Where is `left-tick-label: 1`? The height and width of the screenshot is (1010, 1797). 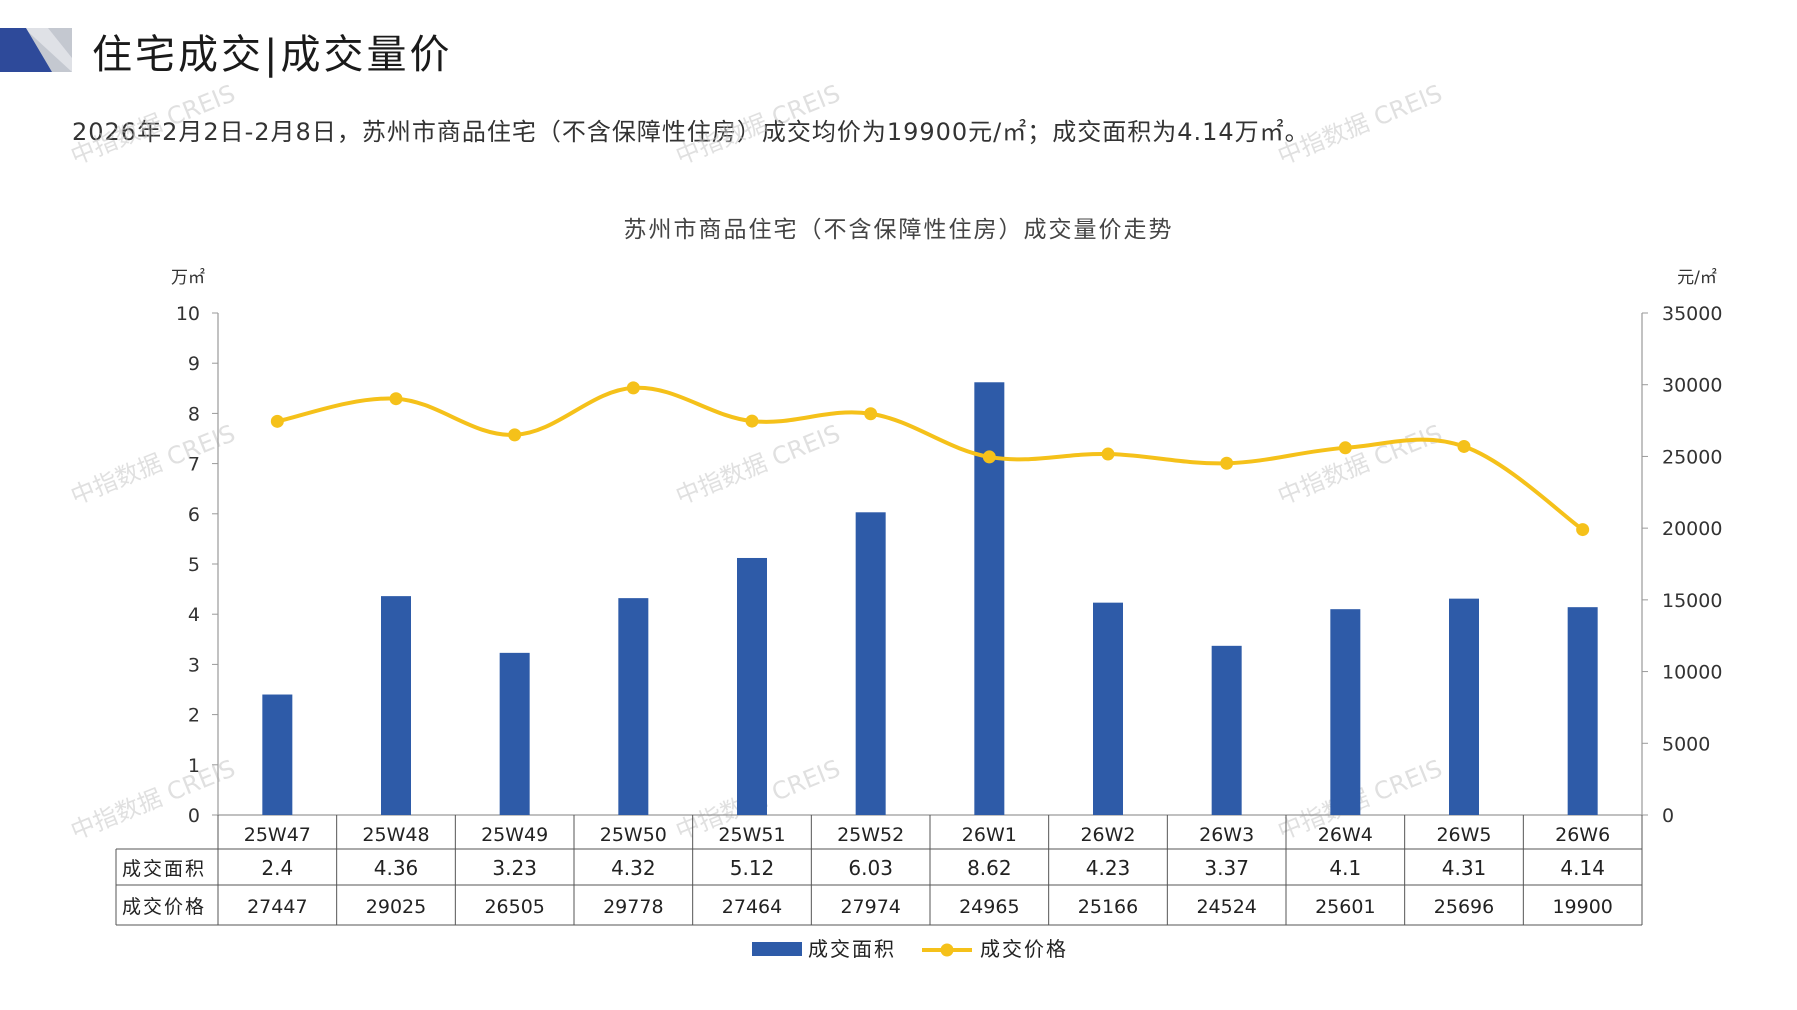
left-tick-label: 1 is located at coordinates (194, 766).